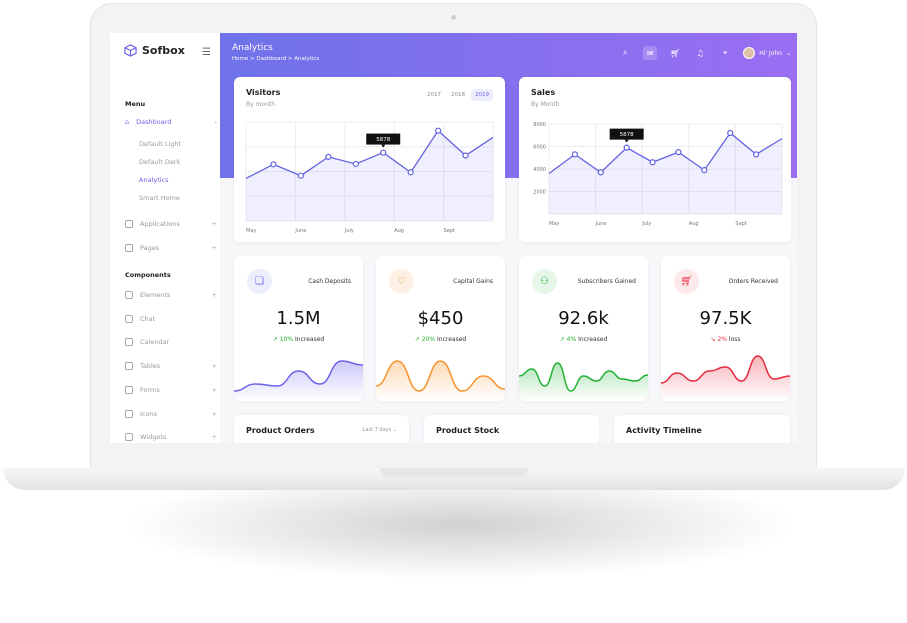 This screenshot has height=623, width=907. Describe the element at coordinates (148, 413) in the screenshot. I see `sidebar-item-label: Icons` at that location.